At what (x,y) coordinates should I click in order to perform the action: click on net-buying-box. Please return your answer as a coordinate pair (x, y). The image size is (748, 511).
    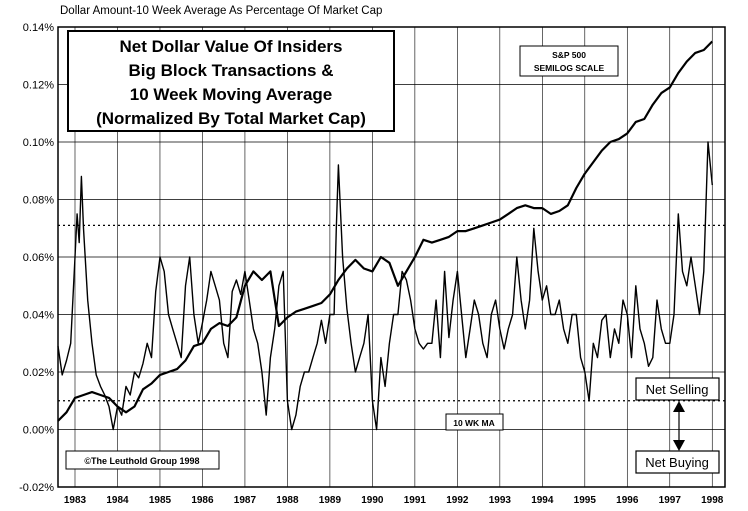
    Looking at the image, I should click on (677, 462).